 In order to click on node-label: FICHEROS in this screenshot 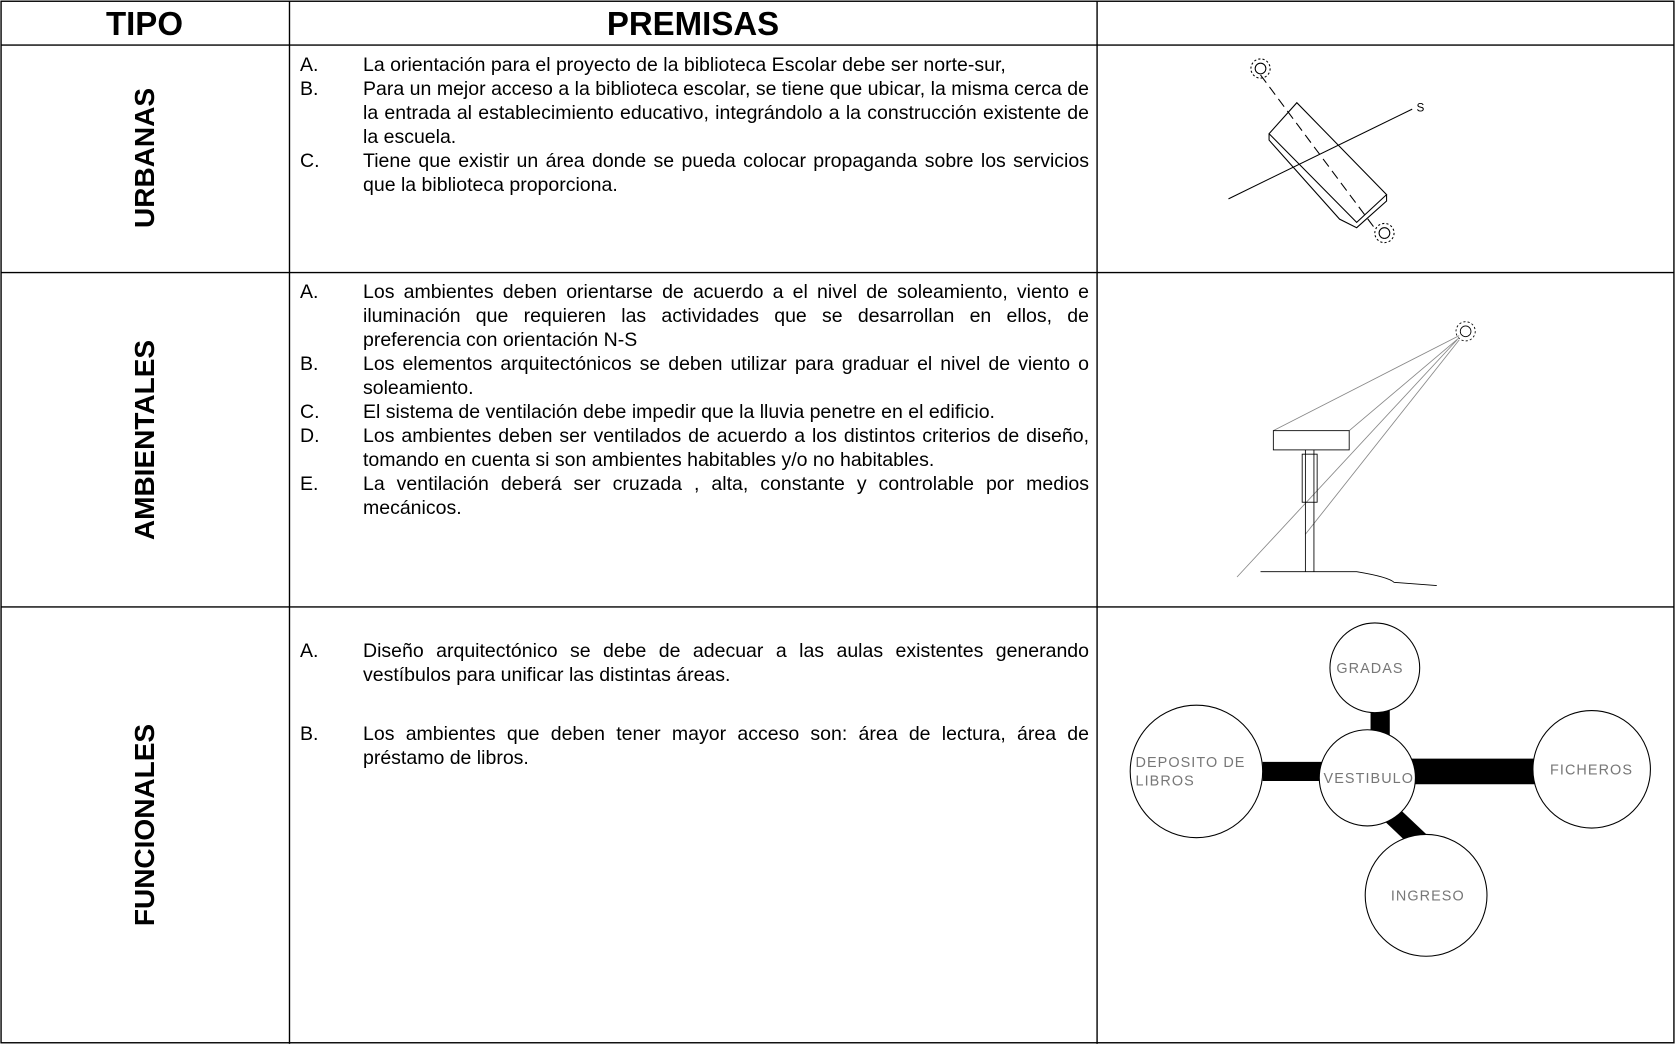, I will do `click(1591, 771)`.